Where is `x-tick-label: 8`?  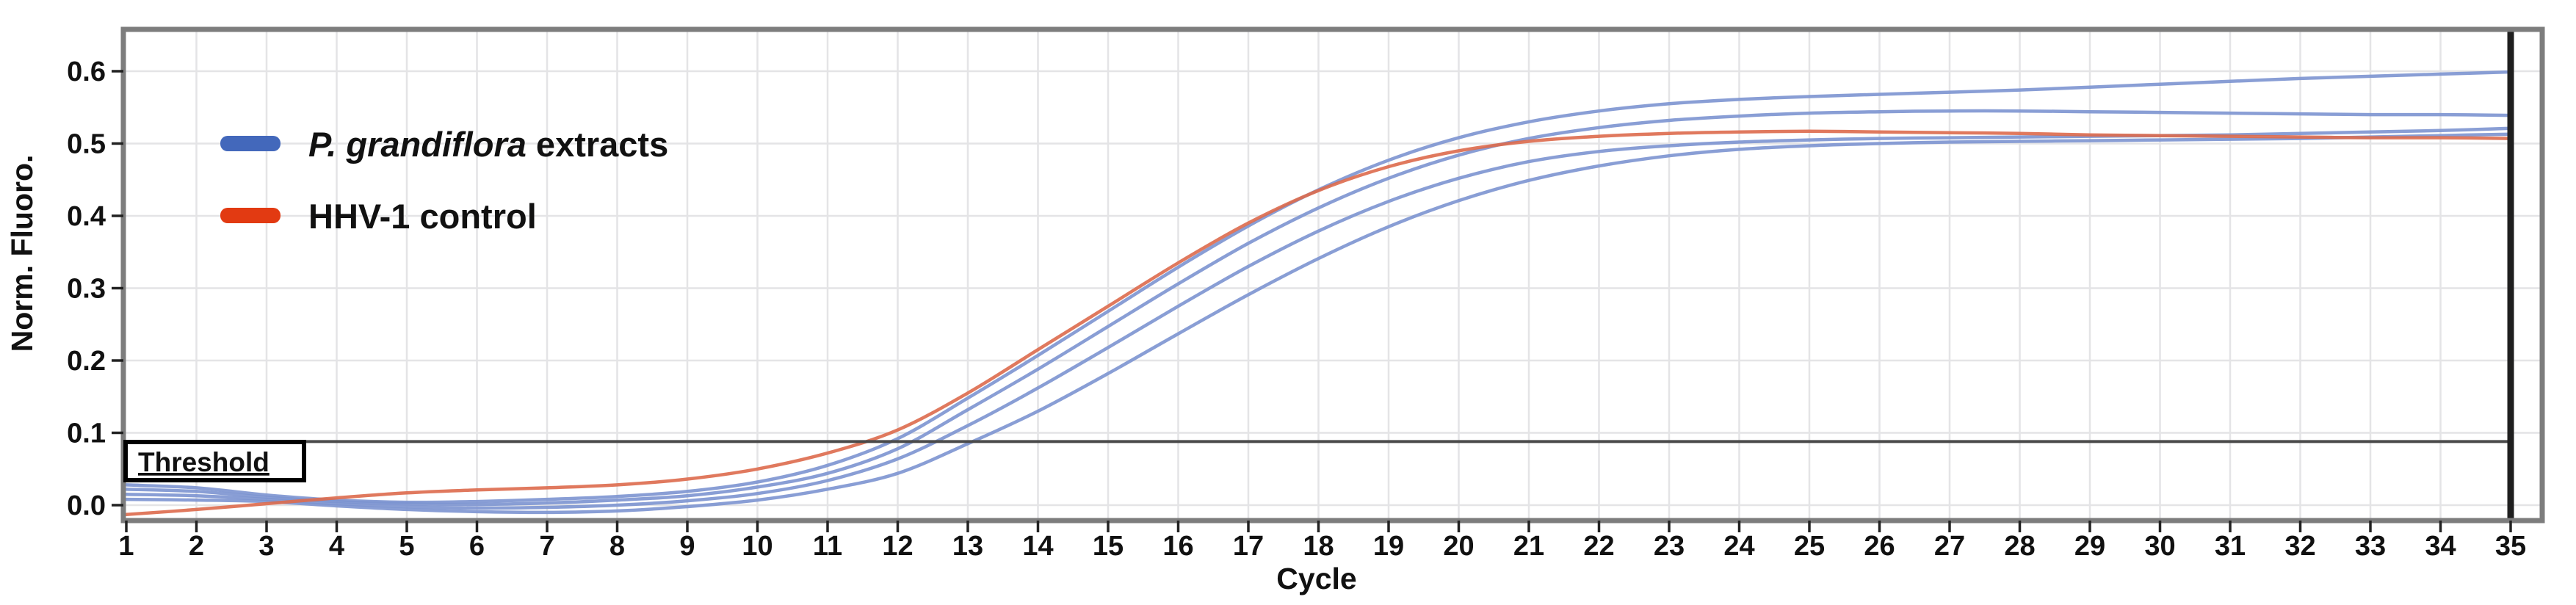
x-tick-label: 8 is located at coordinates (617, 546).